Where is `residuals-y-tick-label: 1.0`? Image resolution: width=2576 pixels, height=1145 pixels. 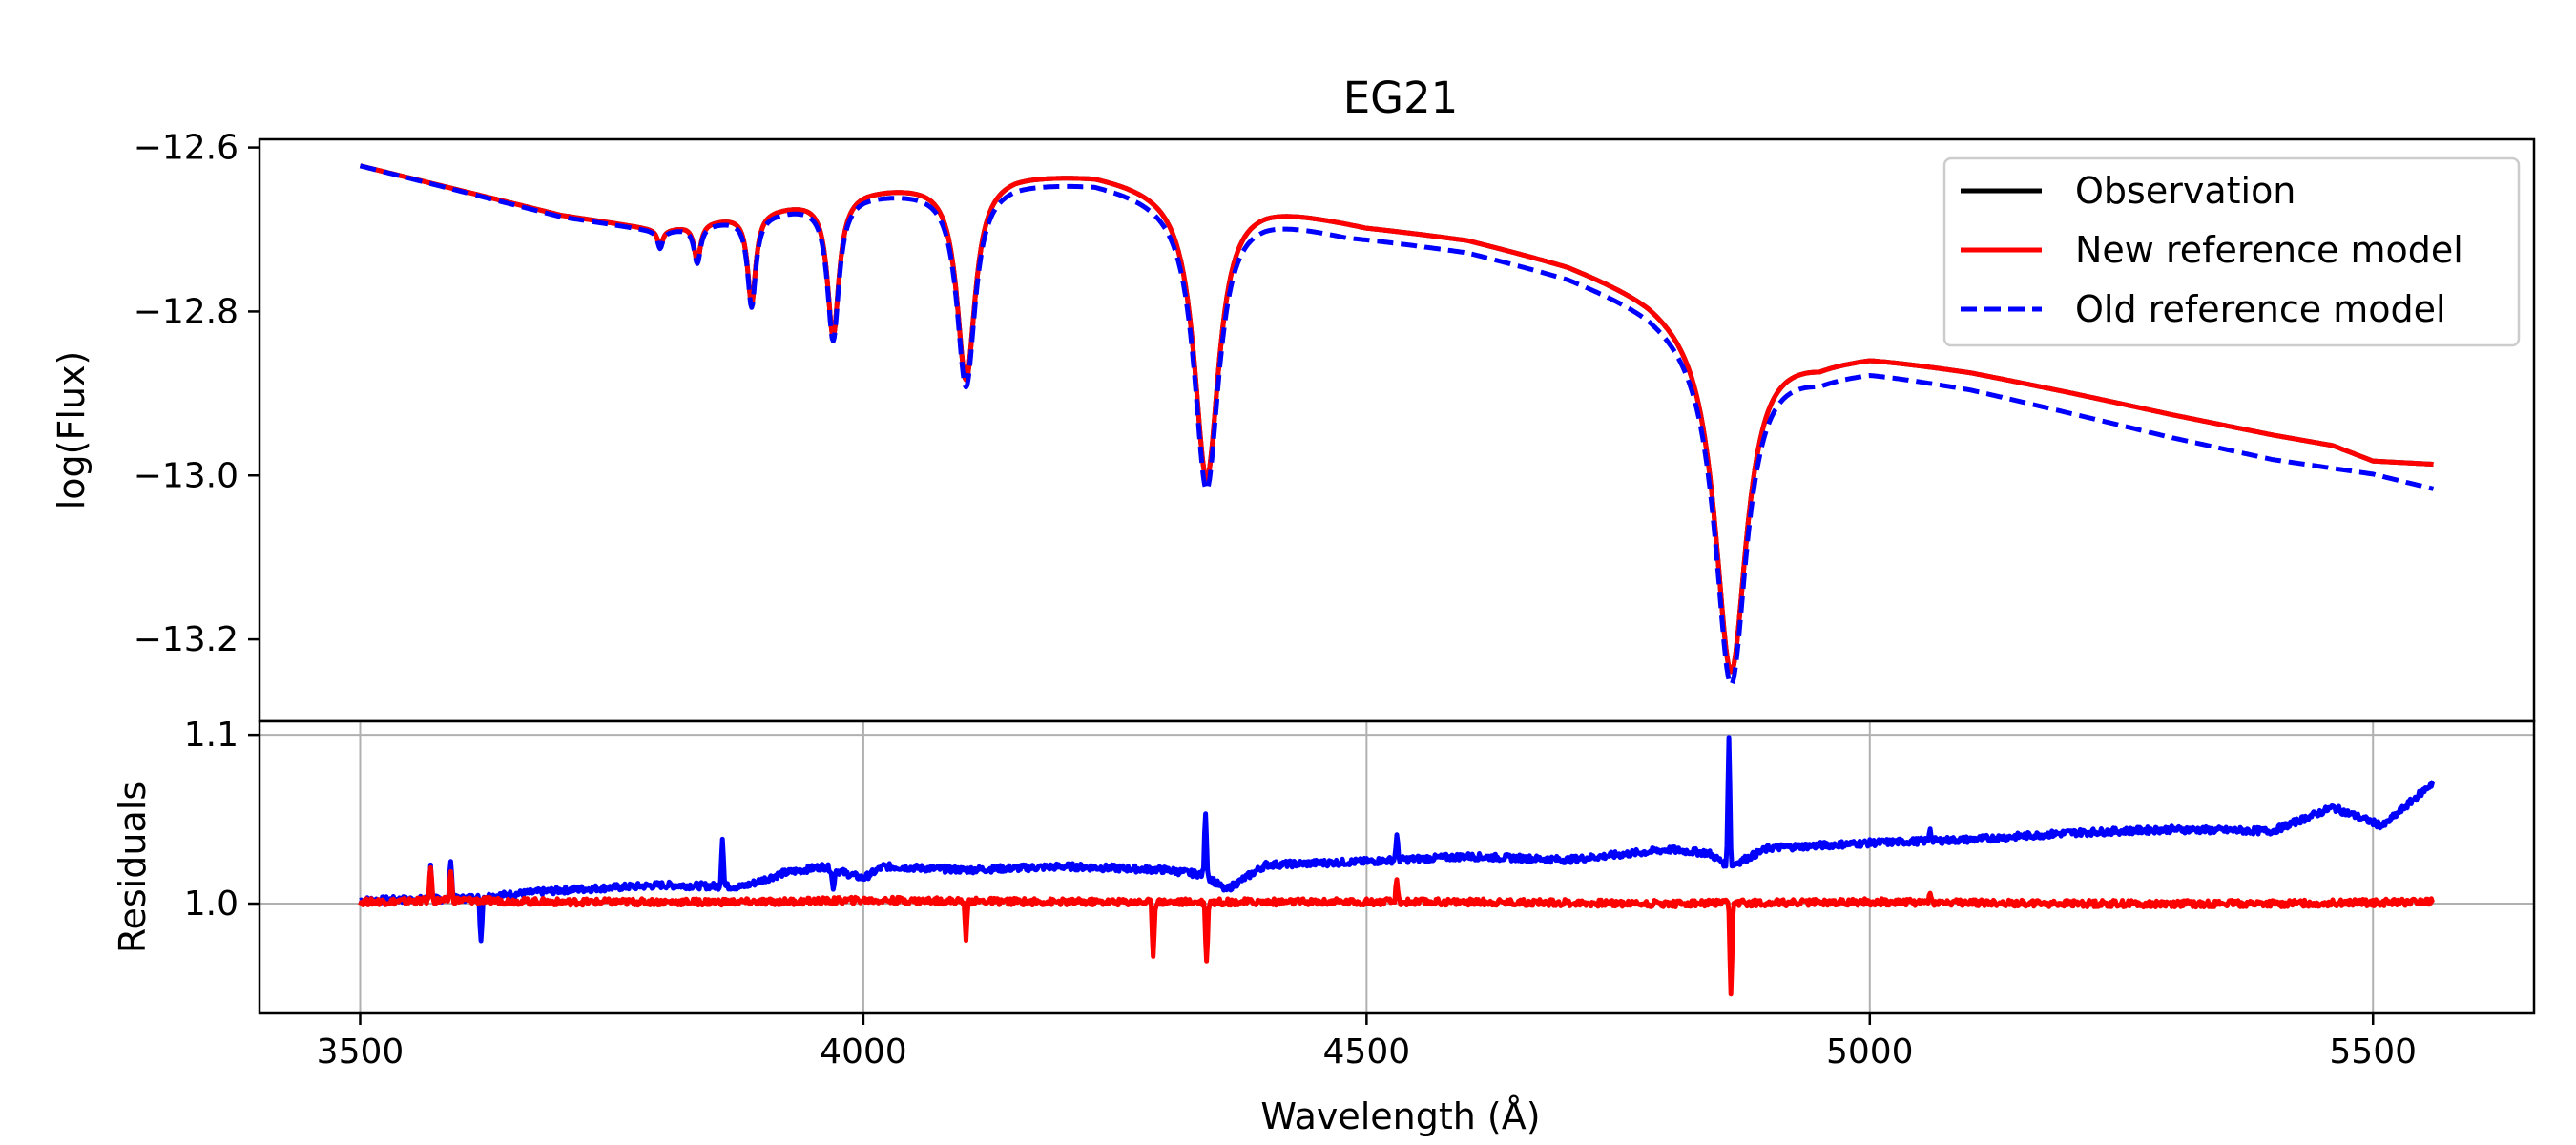 residuals-y-tick-label: 1.0 is located at coordinates (211, 905).